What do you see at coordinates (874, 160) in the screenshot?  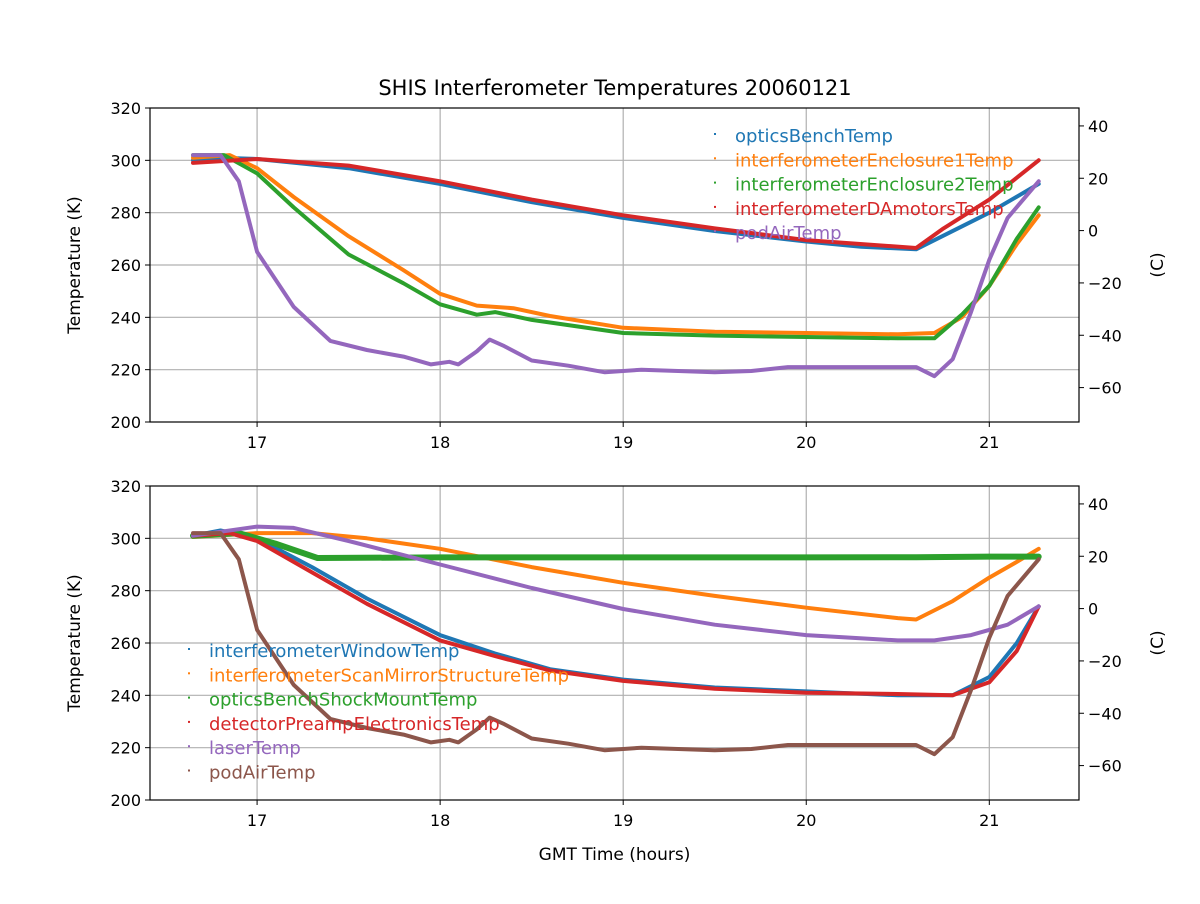 I see `legend-label: interferometerEnclosure1Temp` at bounding box center [874, 160].